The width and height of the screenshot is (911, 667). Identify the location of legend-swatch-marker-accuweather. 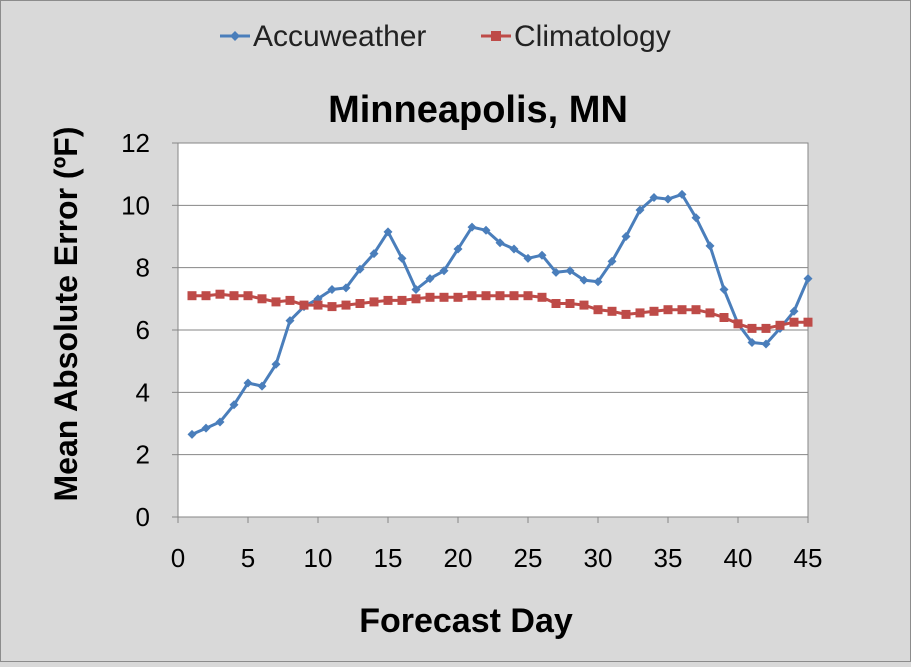
(235, 36).